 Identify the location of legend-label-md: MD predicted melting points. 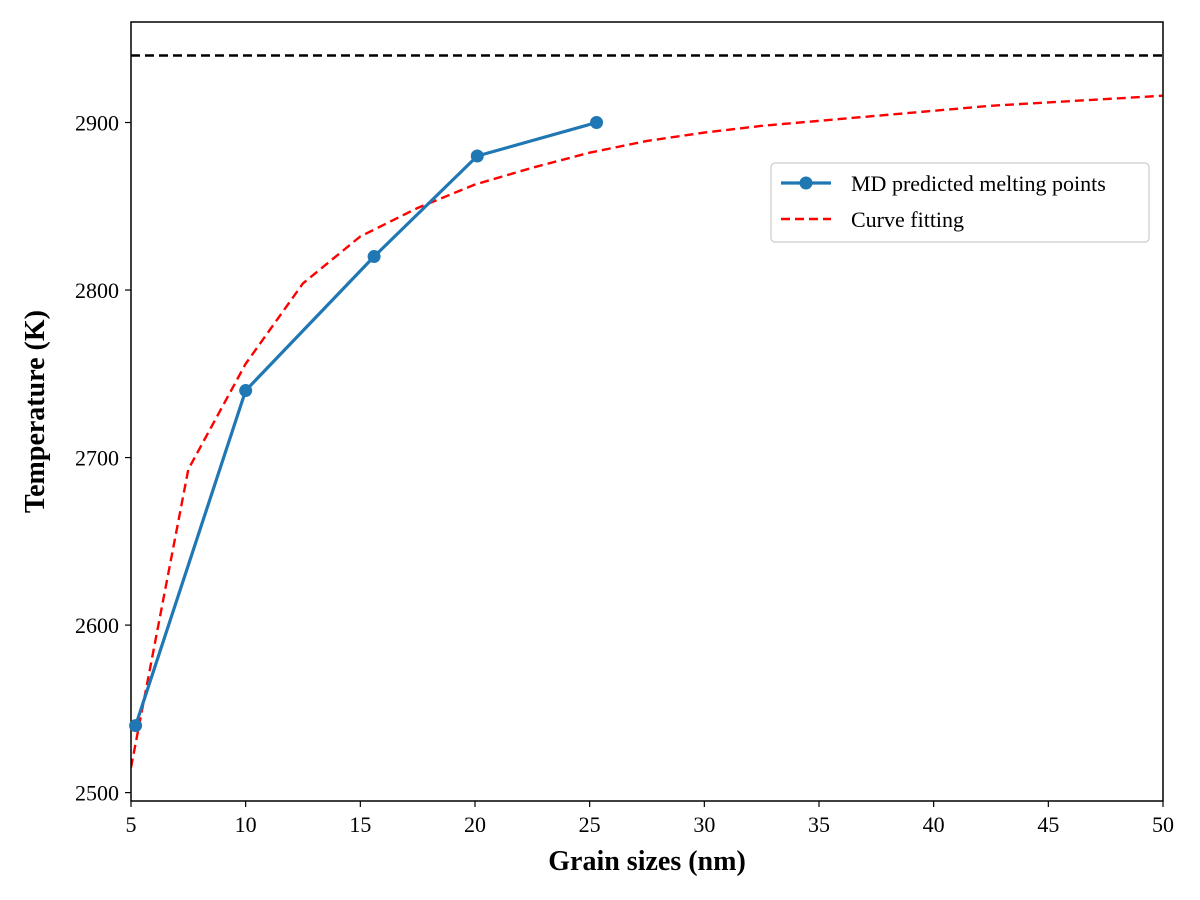
(978, 183).